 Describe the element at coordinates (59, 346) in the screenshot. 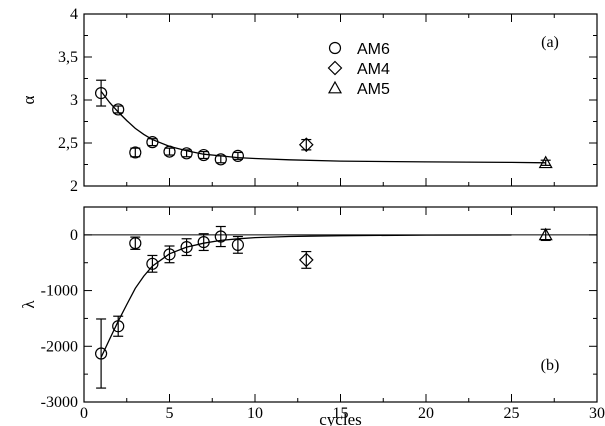

I see `y-tick-label: -2000` at that location.